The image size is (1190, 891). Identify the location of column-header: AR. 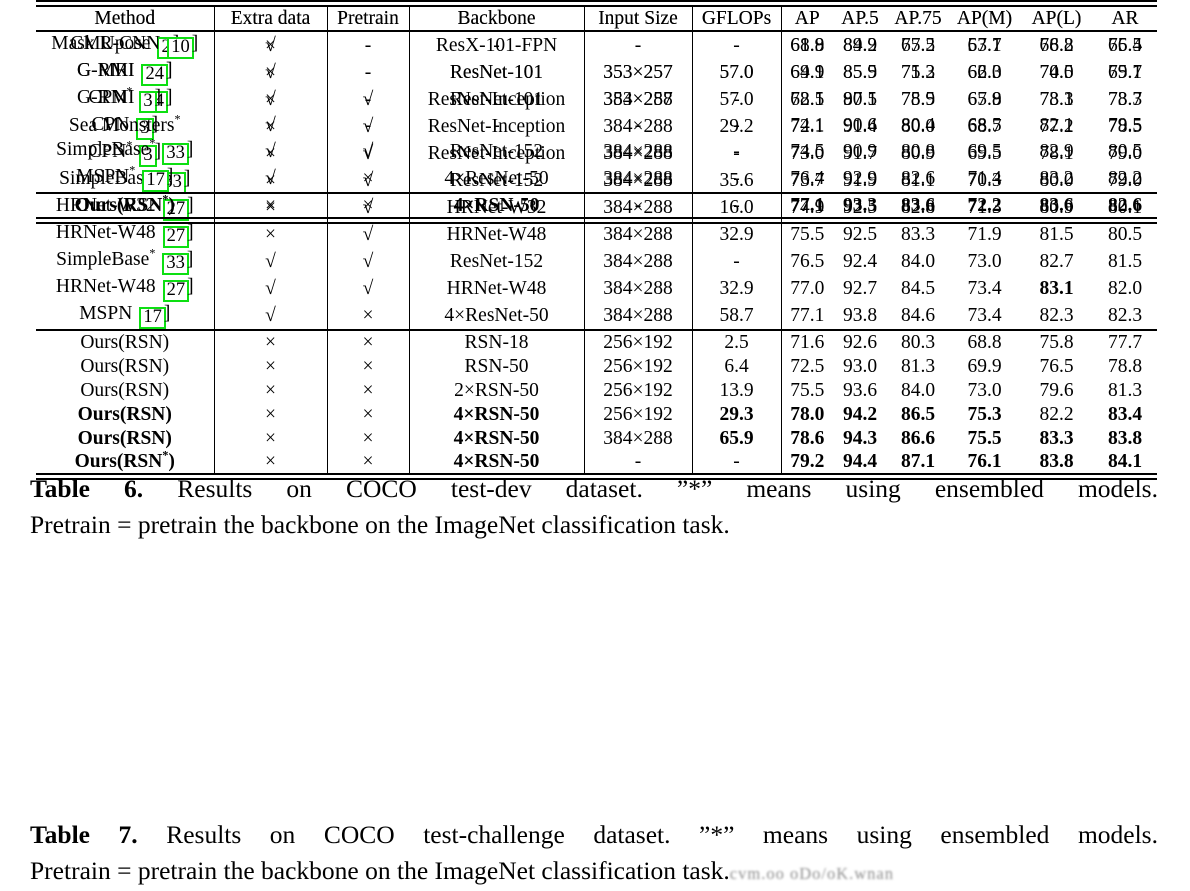
(1125, 18).